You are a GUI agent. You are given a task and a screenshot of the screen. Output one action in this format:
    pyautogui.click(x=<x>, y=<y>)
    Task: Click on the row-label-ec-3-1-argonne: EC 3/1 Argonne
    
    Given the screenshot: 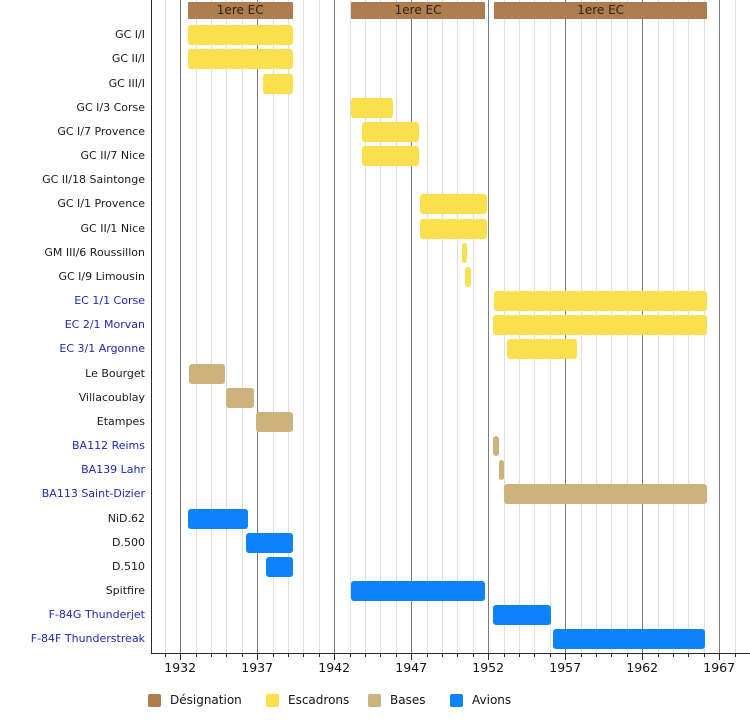 What is the action you would take?
    pyautogui.click(x=102, y=348)
    